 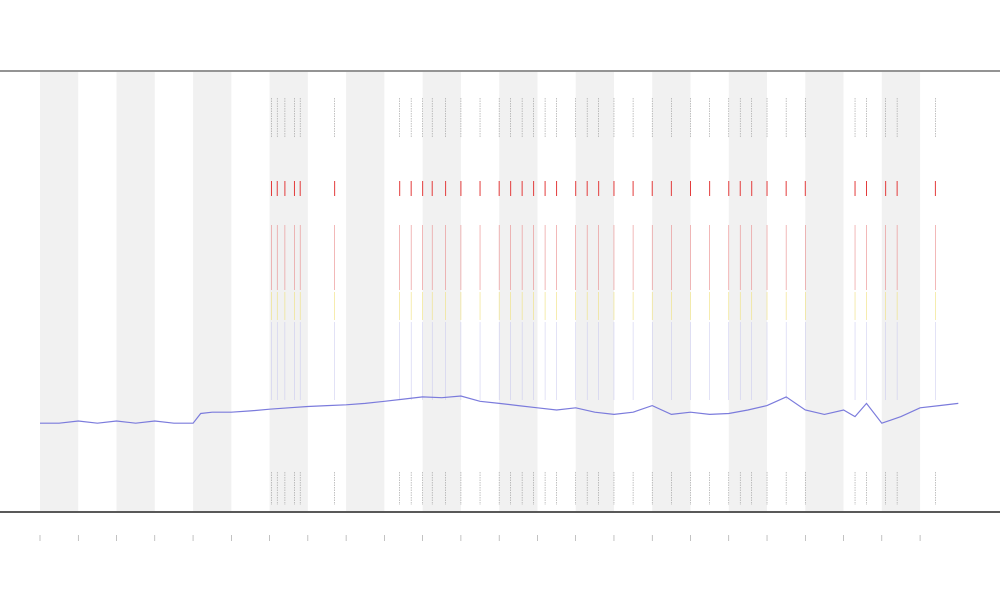 I want to click on data-series, so click(x=499, y=409).